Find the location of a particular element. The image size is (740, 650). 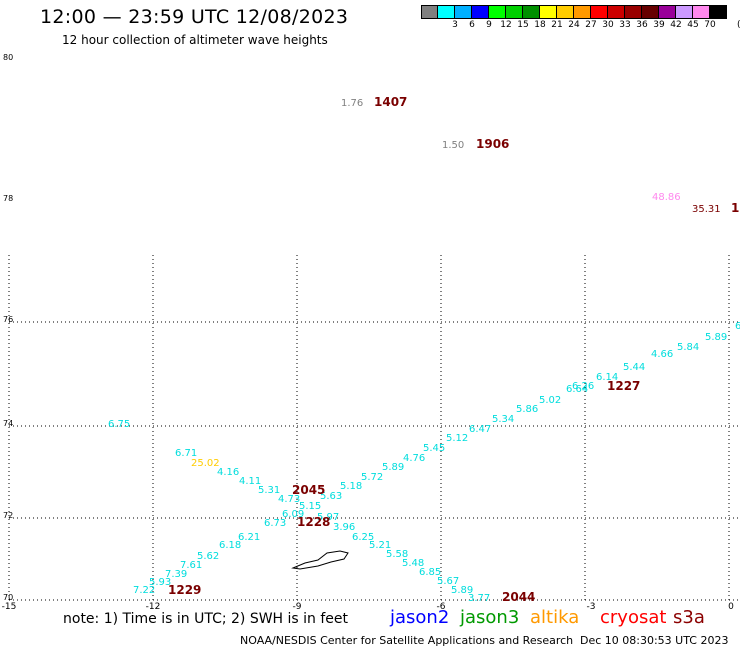

wave-reading: 6.85 is located at coordinates (430, 572).